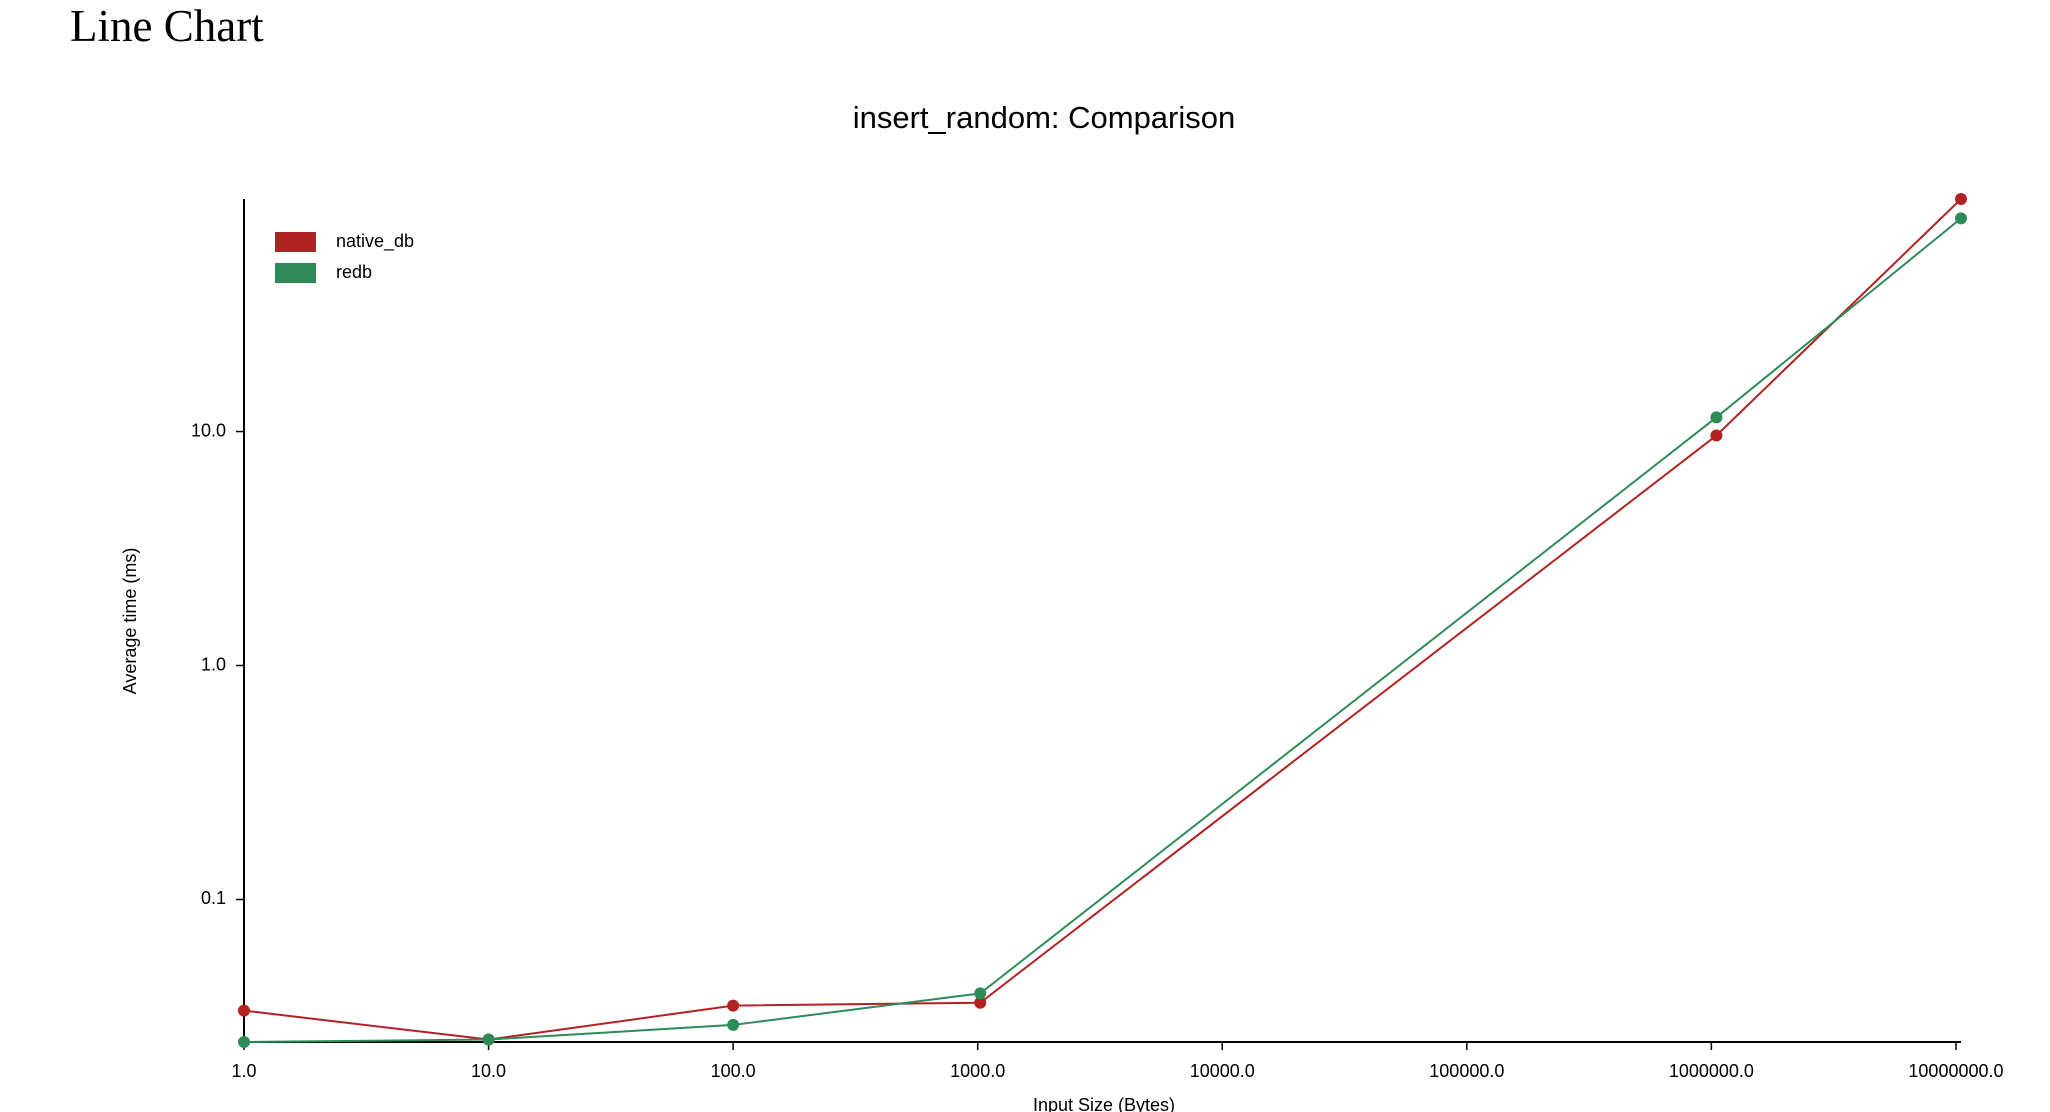 The width and height of the screenshot is (2050, 1112). What do you see at coordinates (1466, 1071) in the screenshot?
I see `x-tick-label: 100000.0` at bounding box center [1466, 1071].